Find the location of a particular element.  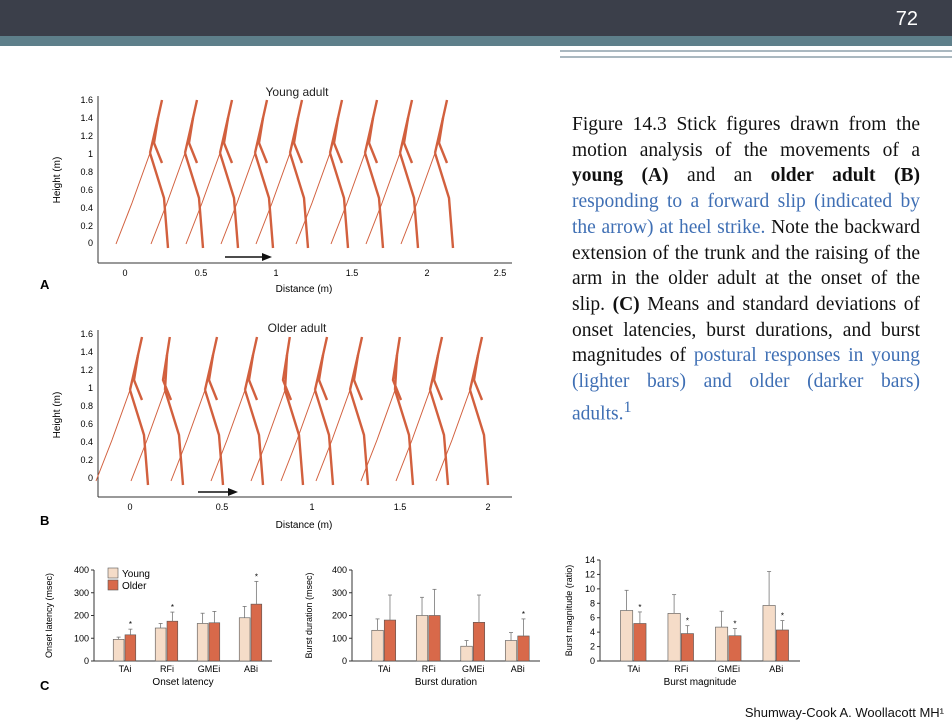

caption-bold: (C) is located at coordinates (626, 304).